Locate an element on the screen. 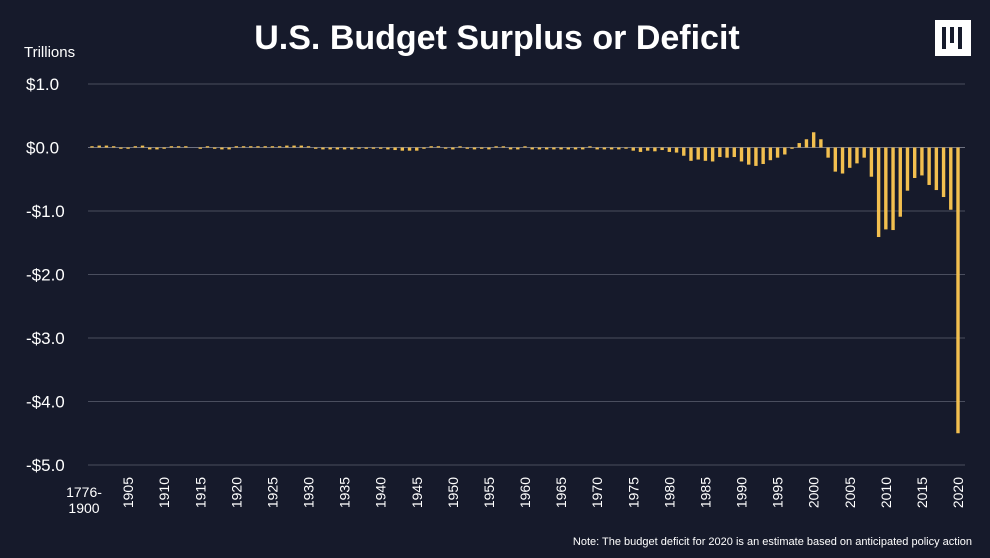 The width and height of the screenshot is (990, 558). bar-1902 is located at coordinates (106, 146).